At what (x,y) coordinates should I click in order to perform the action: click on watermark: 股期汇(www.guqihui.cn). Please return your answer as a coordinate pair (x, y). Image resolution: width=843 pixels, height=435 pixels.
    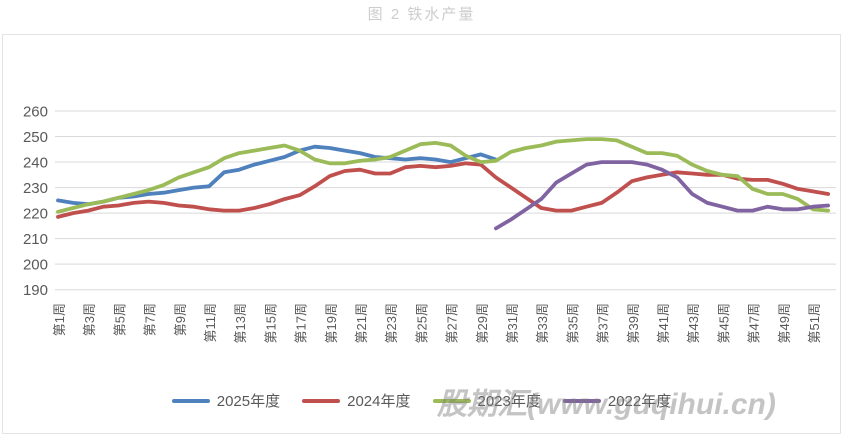
    Looking at the image, I should click on (606, 404).